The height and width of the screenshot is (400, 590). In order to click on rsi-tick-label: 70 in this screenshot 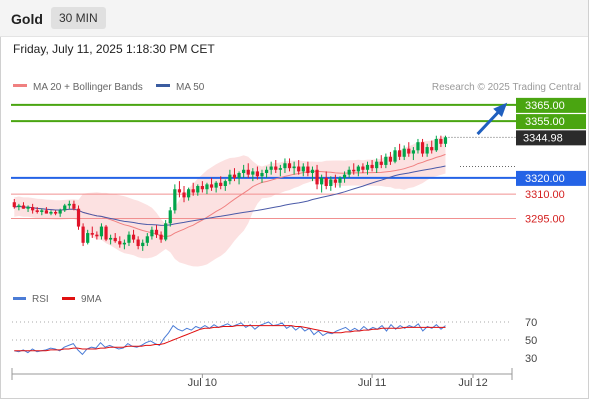, I will do `click(531, 323)`.